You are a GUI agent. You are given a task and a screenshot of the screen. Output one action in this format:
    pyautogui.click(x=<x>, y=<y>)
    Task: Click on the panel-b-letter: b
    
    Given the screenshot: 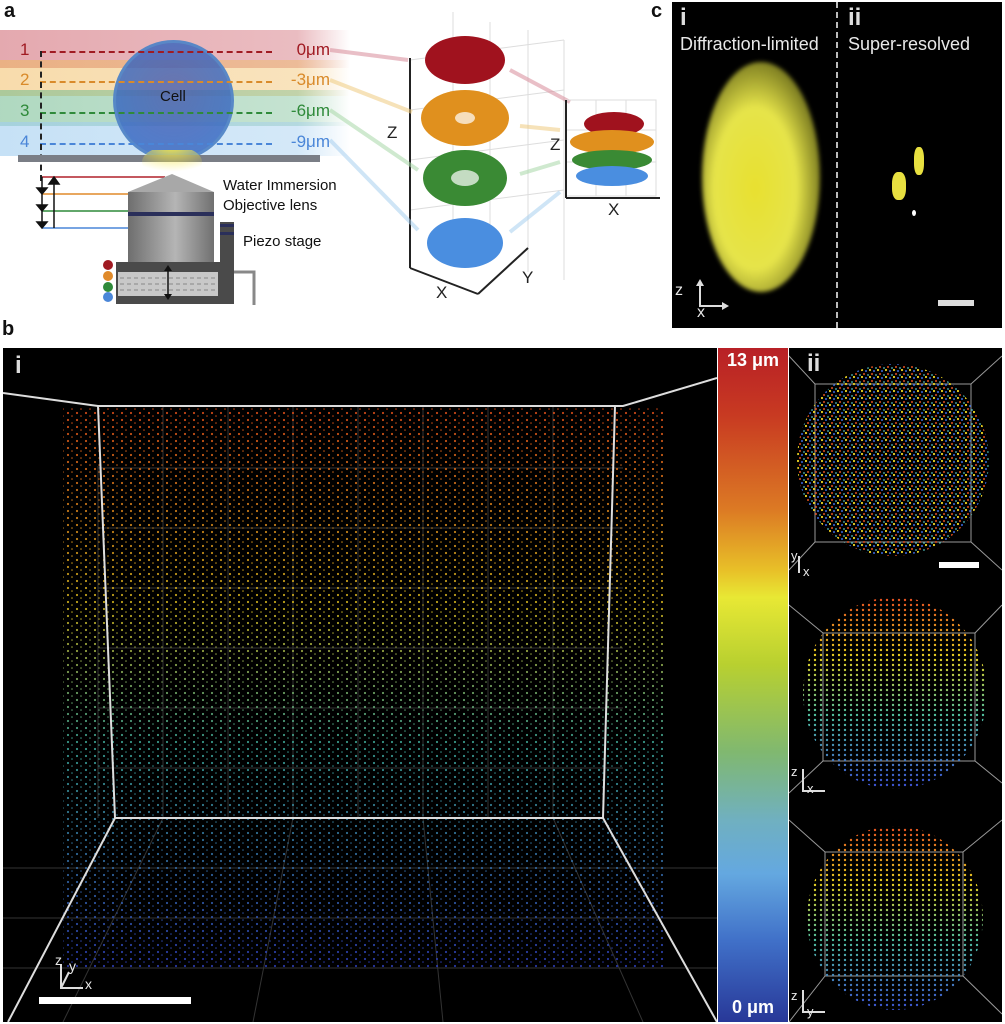 What is the action you would take?
    pyautogui.click(x=8, y=329)
    